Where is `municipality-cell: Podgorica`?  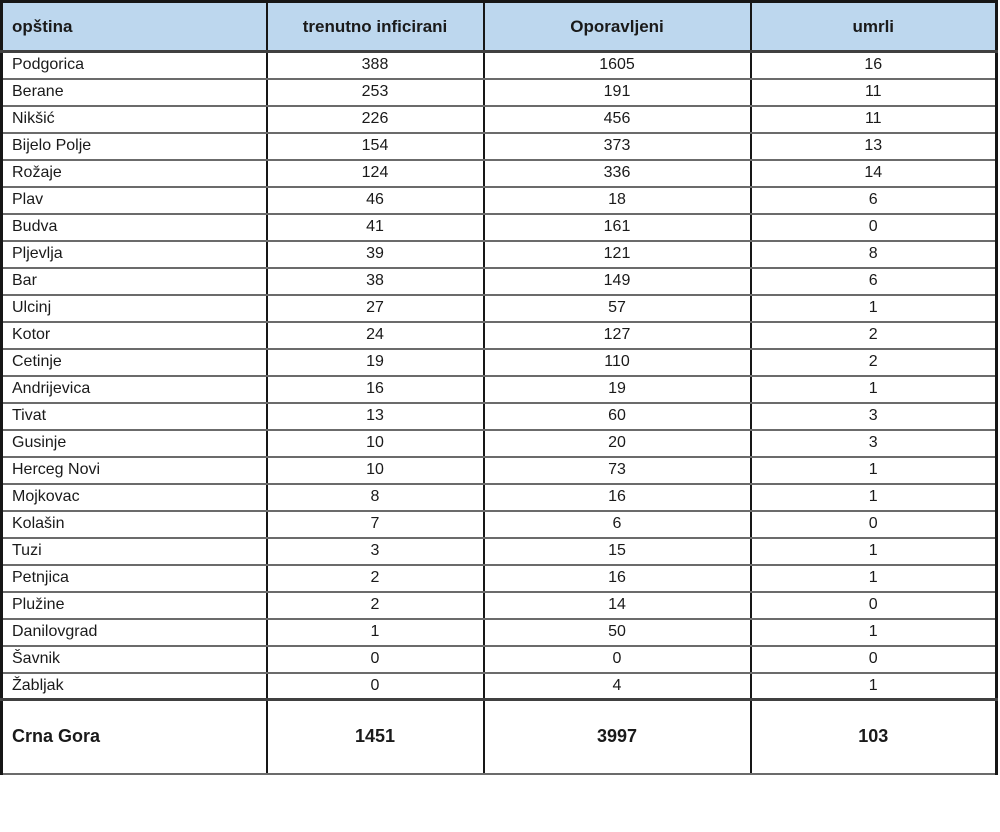
municipality-cell: Podgorica is located at coordinates (134, 65).